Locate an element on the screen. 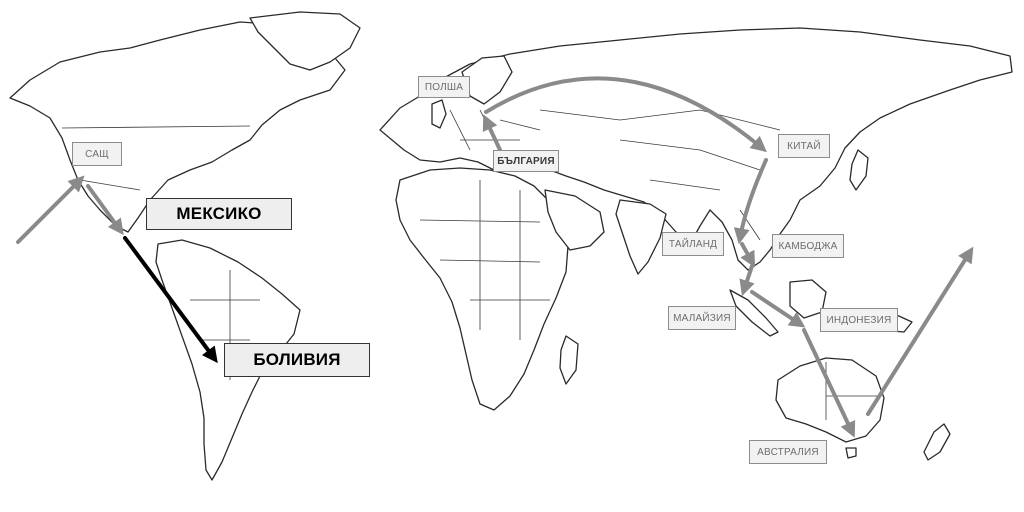 This screenshot has width=1024, height=512. label-bulgaria: БЪЛГАРИЯ is located at coordinates (526, 161).